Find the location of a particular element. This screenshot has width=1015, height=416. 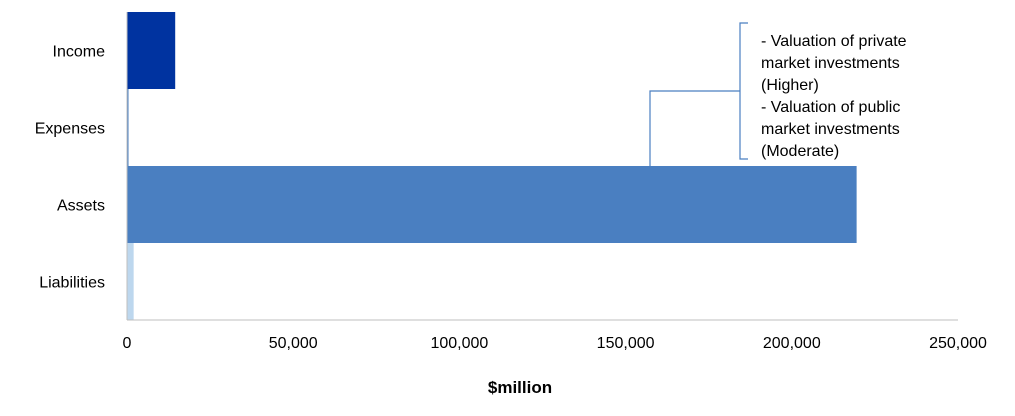

bar-assets is located at coordinates (492, 204).